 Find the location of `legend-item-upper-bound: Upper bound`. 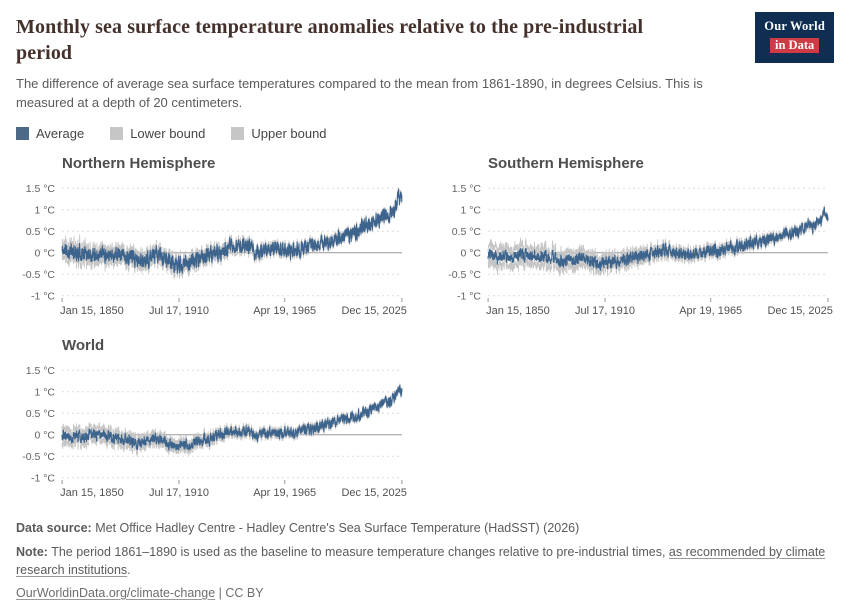

legend-item-upper-bound: Upper bound is located at coordinates (279, 134).